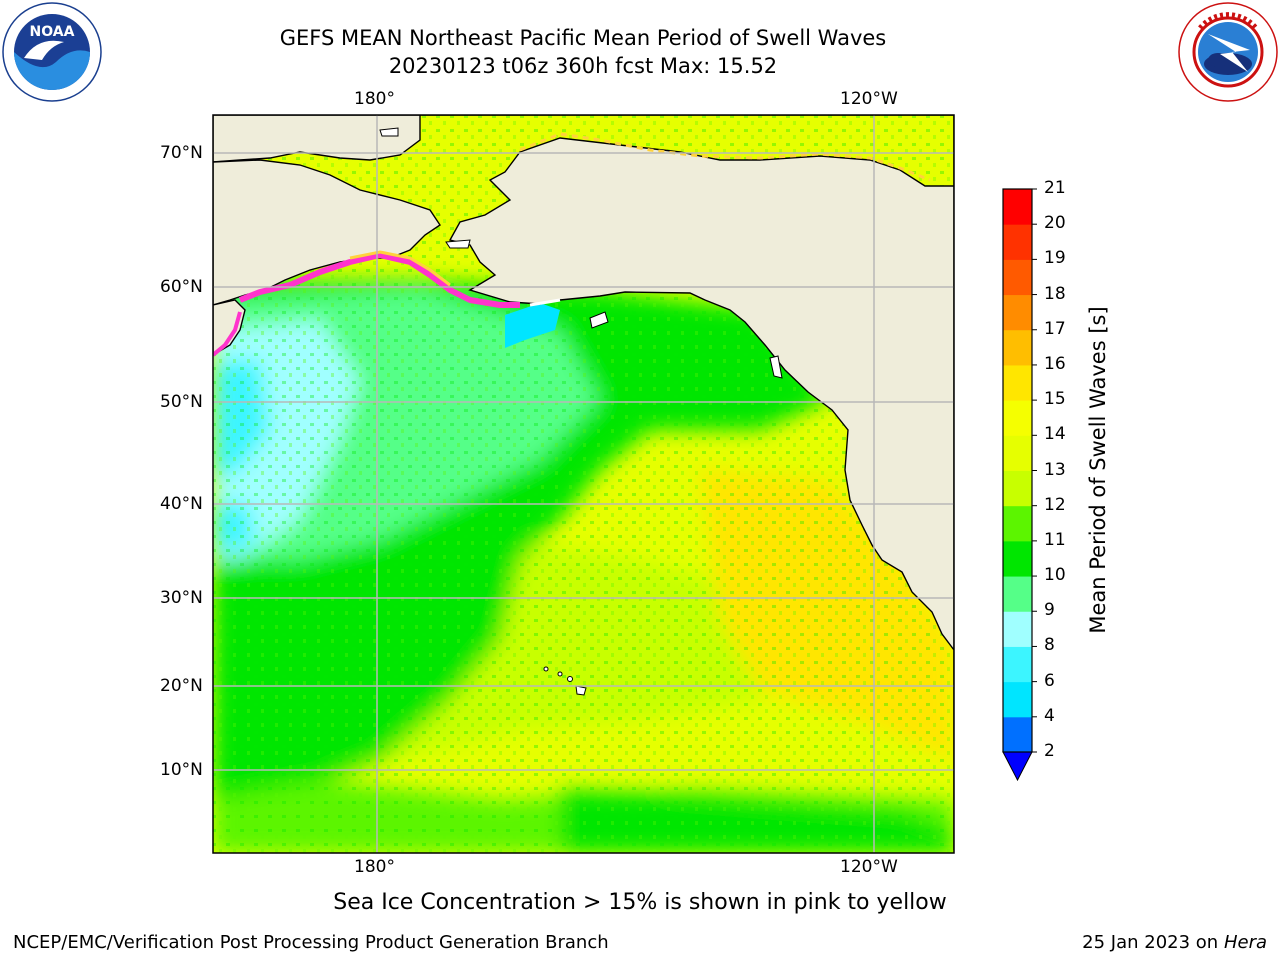 Image resolution: width=1280 pixels, height=960 pixels. Describe the element at coordinates (181, 770) in the screenshot. I see `lat-label-10n: 10°N` at that location.